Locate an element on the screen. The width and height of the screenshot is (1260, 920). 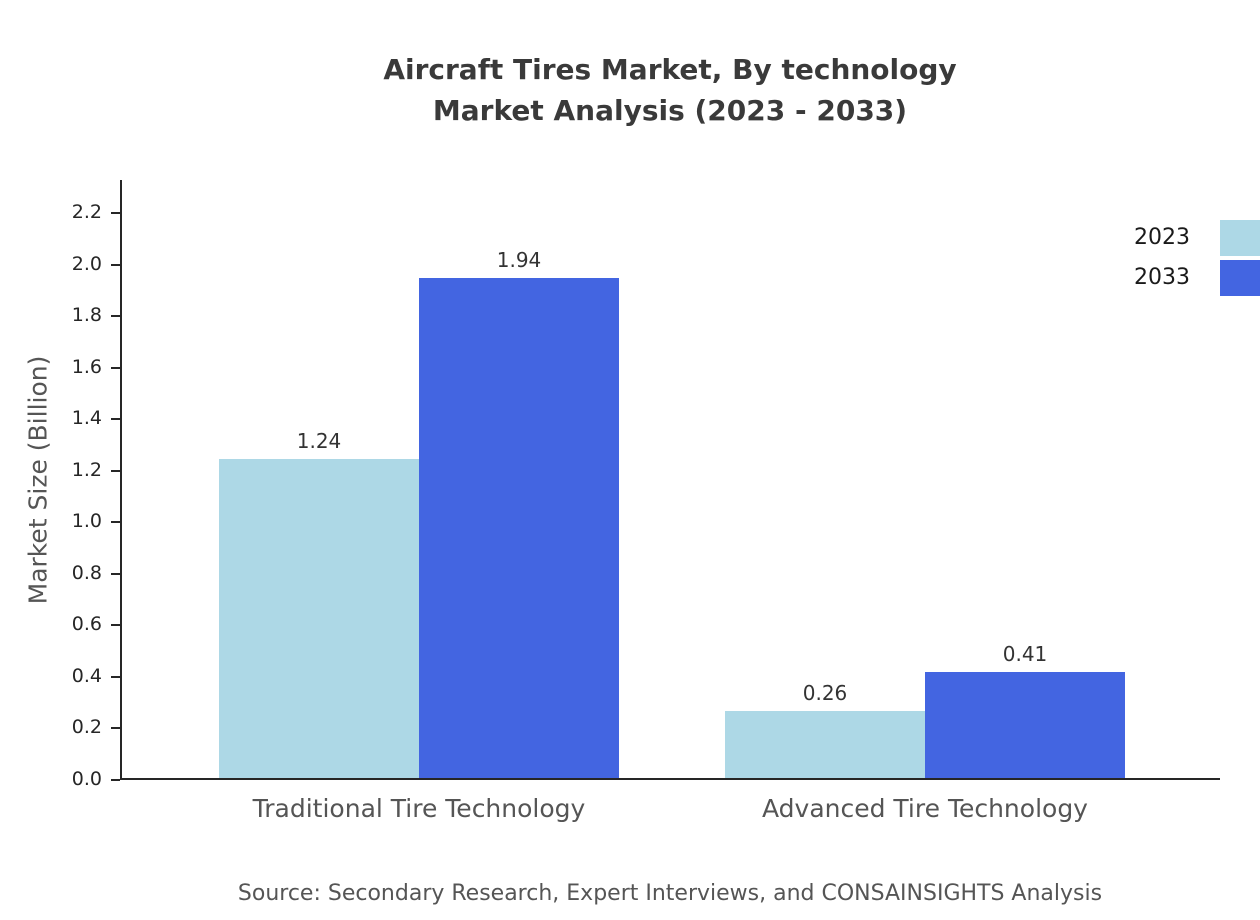
bar-value-label: 0.26 is located at coordinates (825, 693).